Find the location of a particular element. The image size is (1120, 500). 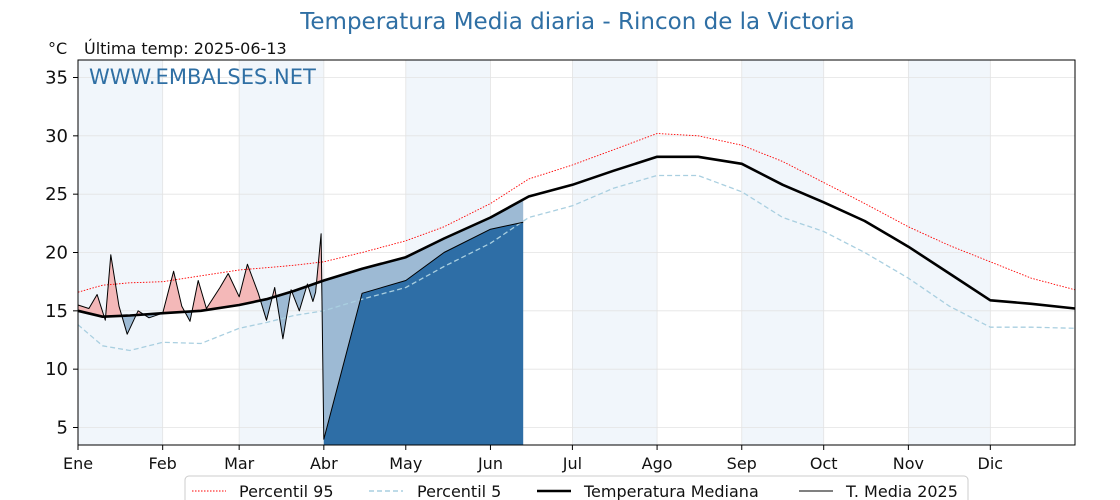

last-temp-label: Última temp: 2025-06-13 is located at coordinates (185, 48).